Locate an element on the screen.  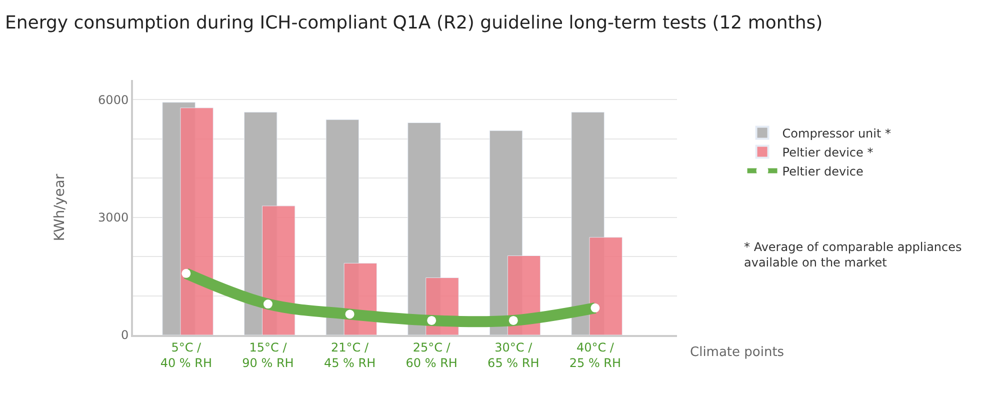
y-tick-label: 6000 is located at coordinates (113, 99).